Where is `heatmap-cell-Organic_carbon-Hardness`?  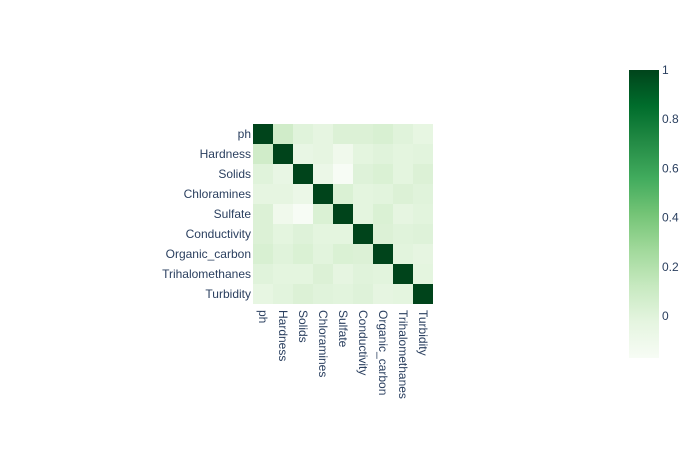 heatmap-cell-Organic_carbon-Hardness is located at coordinates (283, 254).